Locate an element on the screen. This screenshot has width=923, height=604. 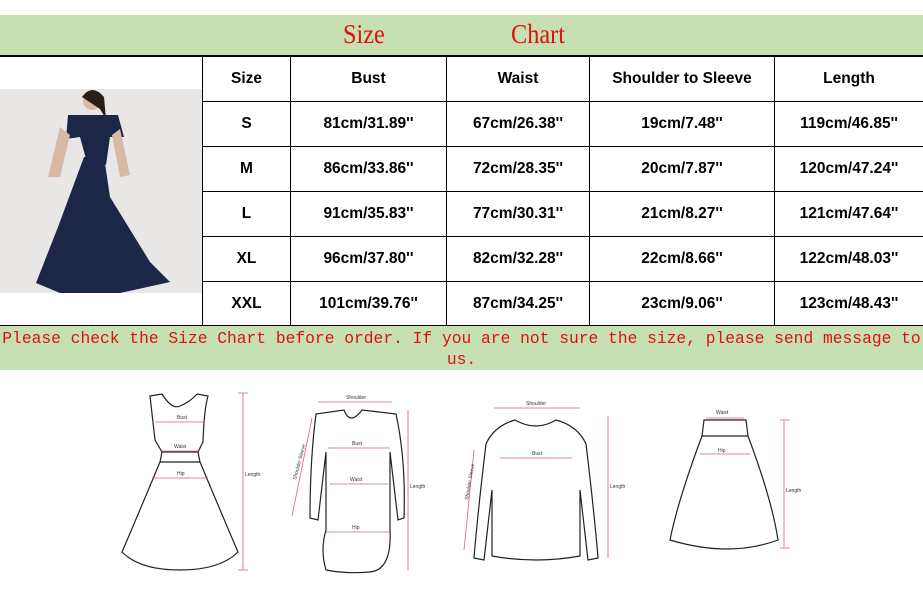
cell-bust: 86cm/33.86'' is located at coordinates (368, 169).